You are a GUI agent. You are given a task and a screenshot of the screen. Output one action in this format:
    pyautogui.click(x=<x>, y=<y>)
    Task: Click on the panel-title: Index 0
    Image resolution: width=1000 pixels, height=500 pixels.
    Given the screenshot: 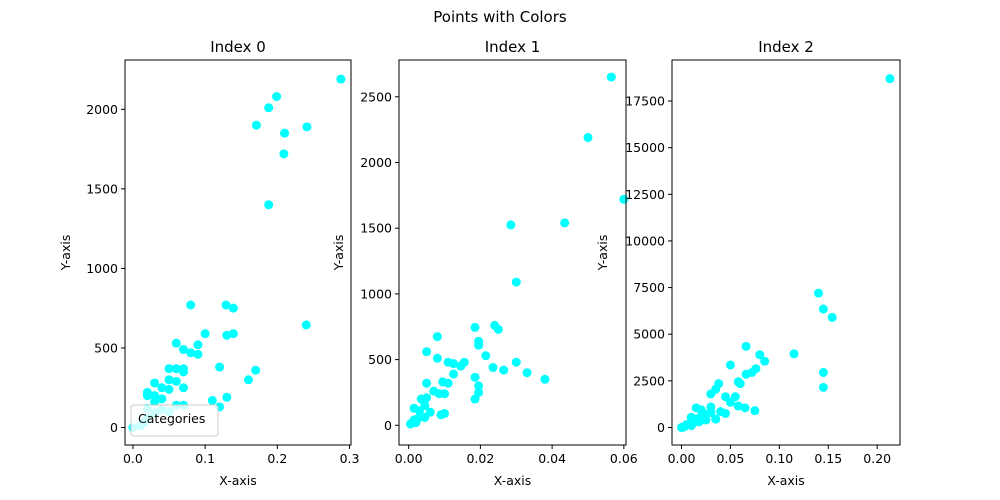 What is the action you would take?
    pyautogui.click(x=238, y=47)
    